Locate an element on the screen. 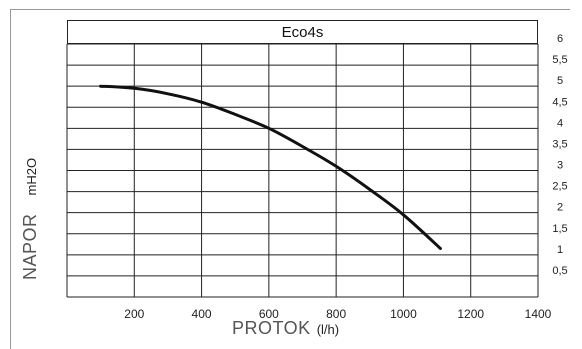  y-axis-ticks: 0,5 1 1,5 2 2,5 3 3,5 4 4,5 5 5,5 6 is located at coordinates (559, 155).